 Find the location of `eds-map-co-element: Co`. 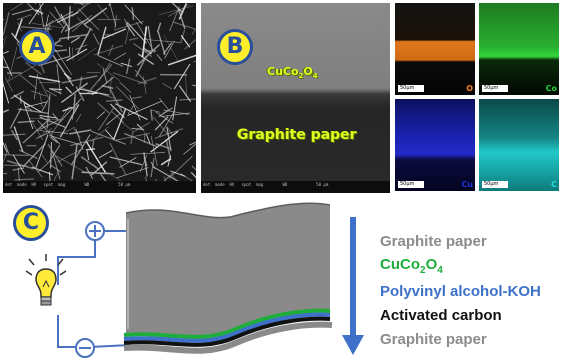

eds-map-co-element: Co is located at coordinates (551, 88).